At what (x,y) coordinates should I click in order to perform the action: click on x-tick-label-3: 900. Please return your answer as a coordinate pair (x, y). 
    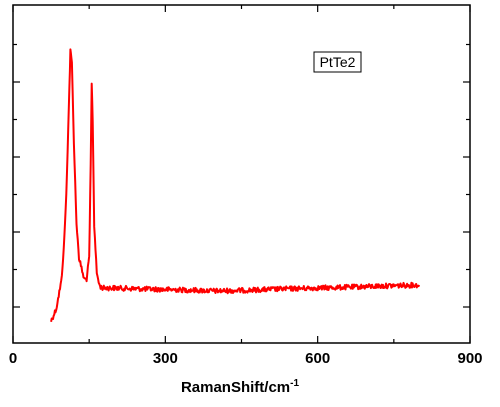
    Looking at the image, I should click on (469, 358).